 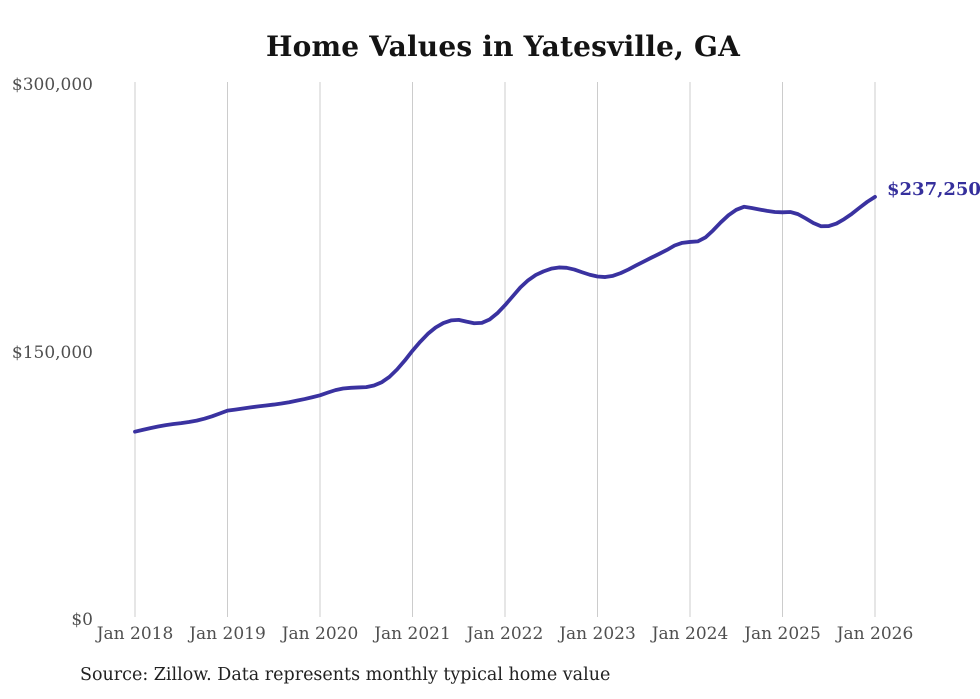 What do you see at coordinates (597, 634) in the screenshot?
I see `x-tick-label: Jan 2023` at bounding box center [597, 634].